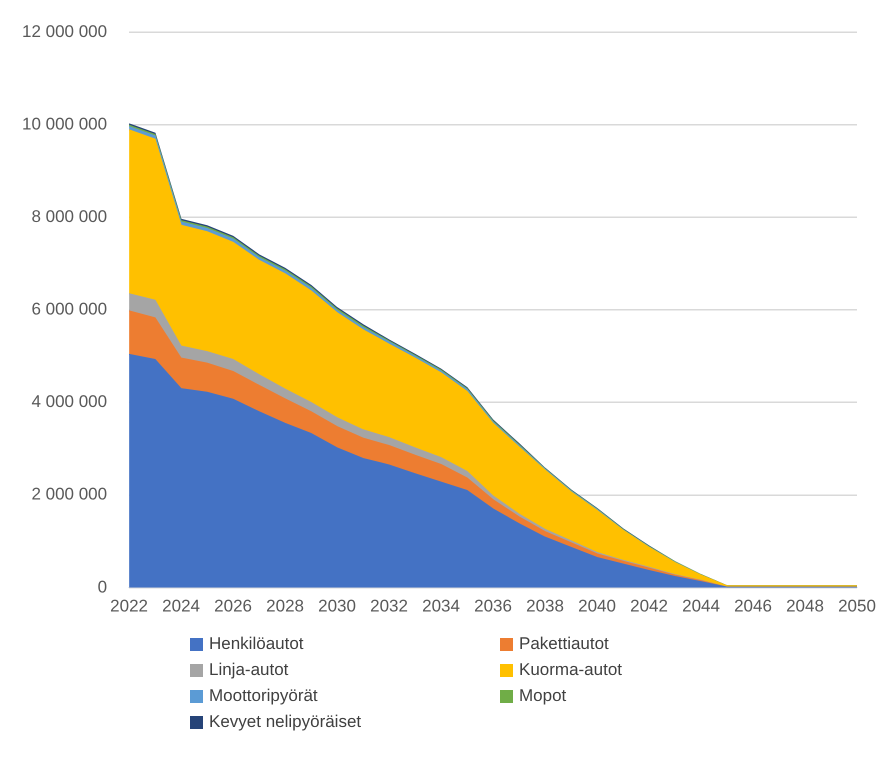  Describe the element at coordinates (337, 606) in the screenshot. I see `x-tick-label: 2030` at that location.